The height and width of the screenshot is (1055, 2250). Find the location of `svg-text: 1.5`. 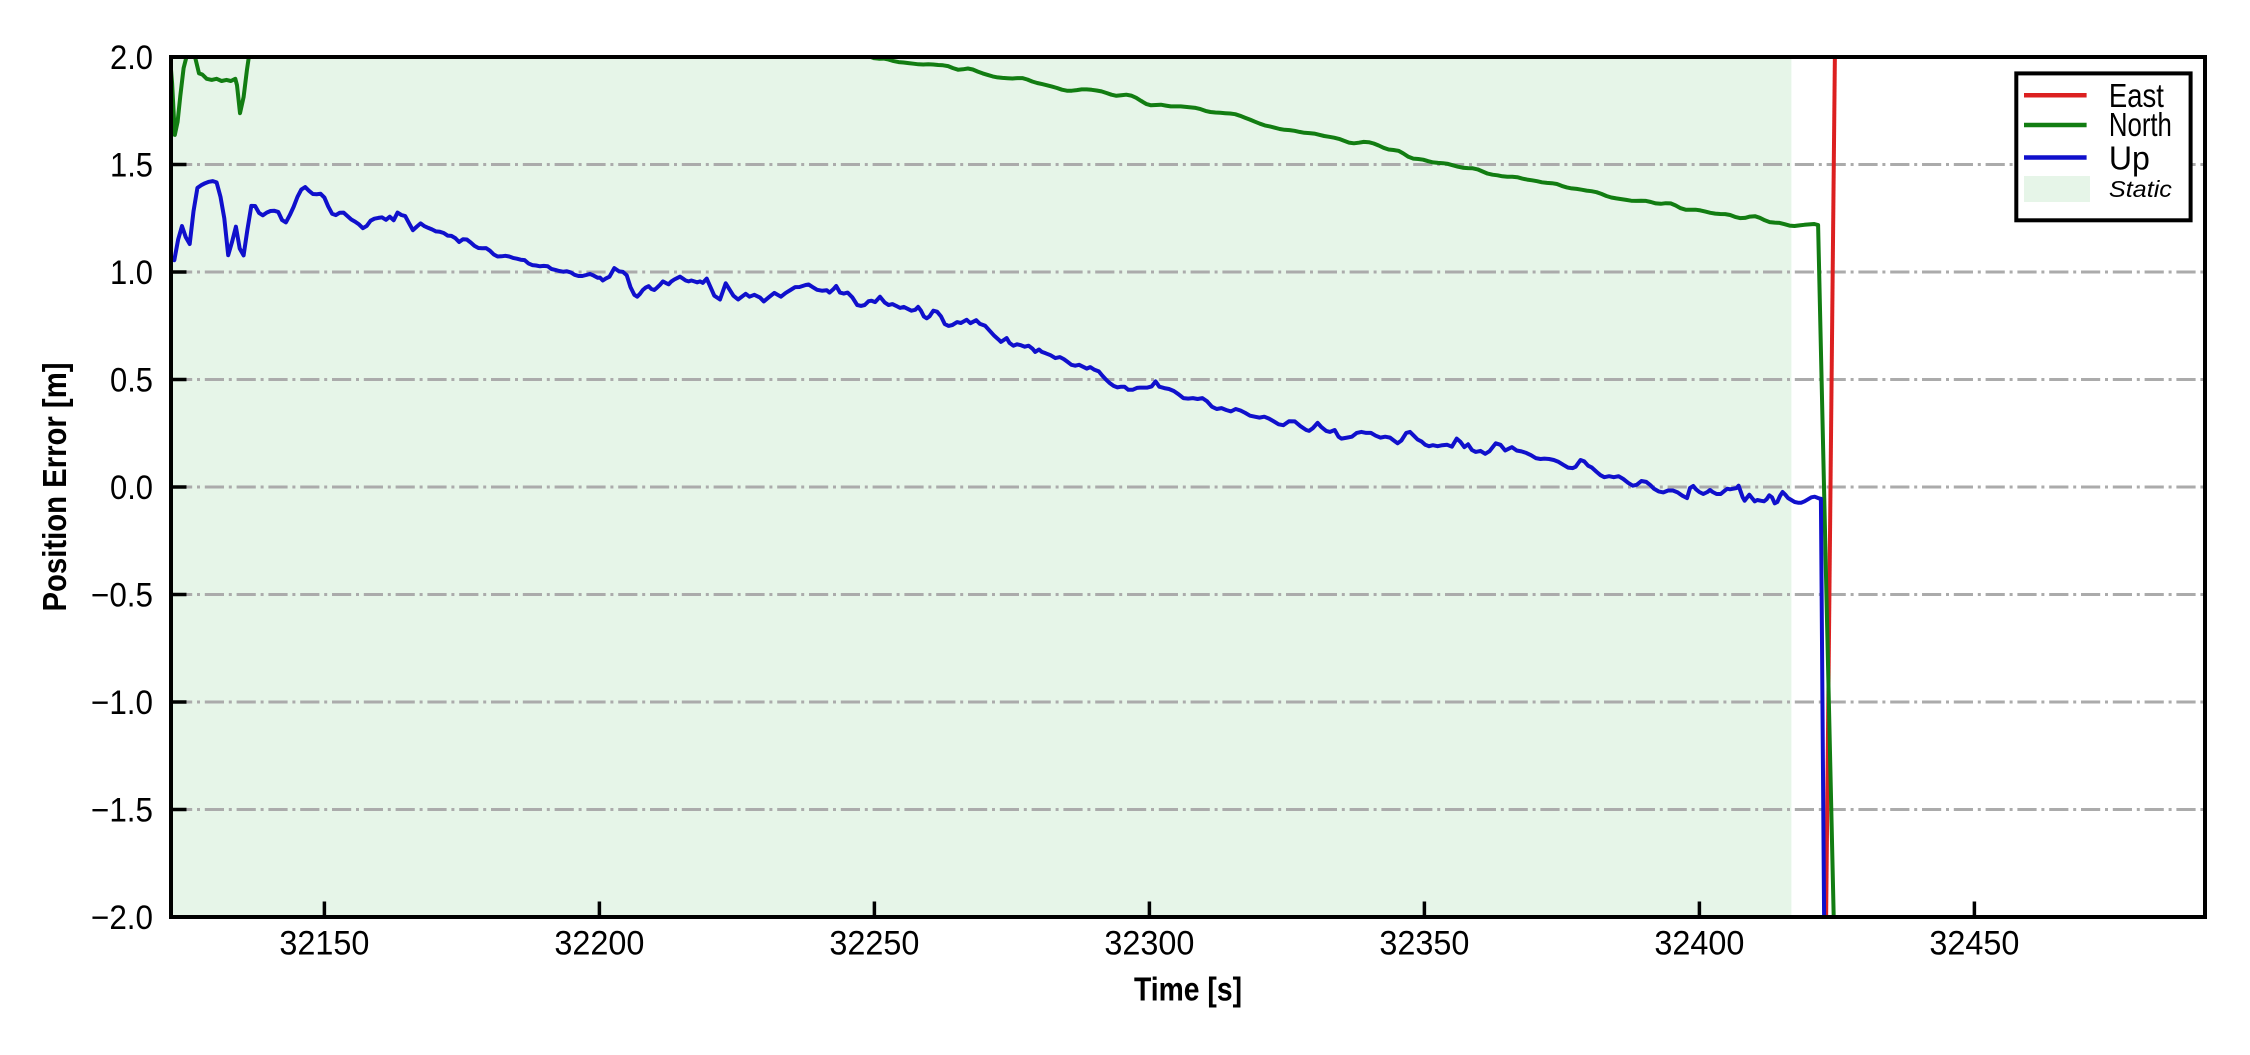

svg-text: 1.5 is located at coordinates (131, 165).